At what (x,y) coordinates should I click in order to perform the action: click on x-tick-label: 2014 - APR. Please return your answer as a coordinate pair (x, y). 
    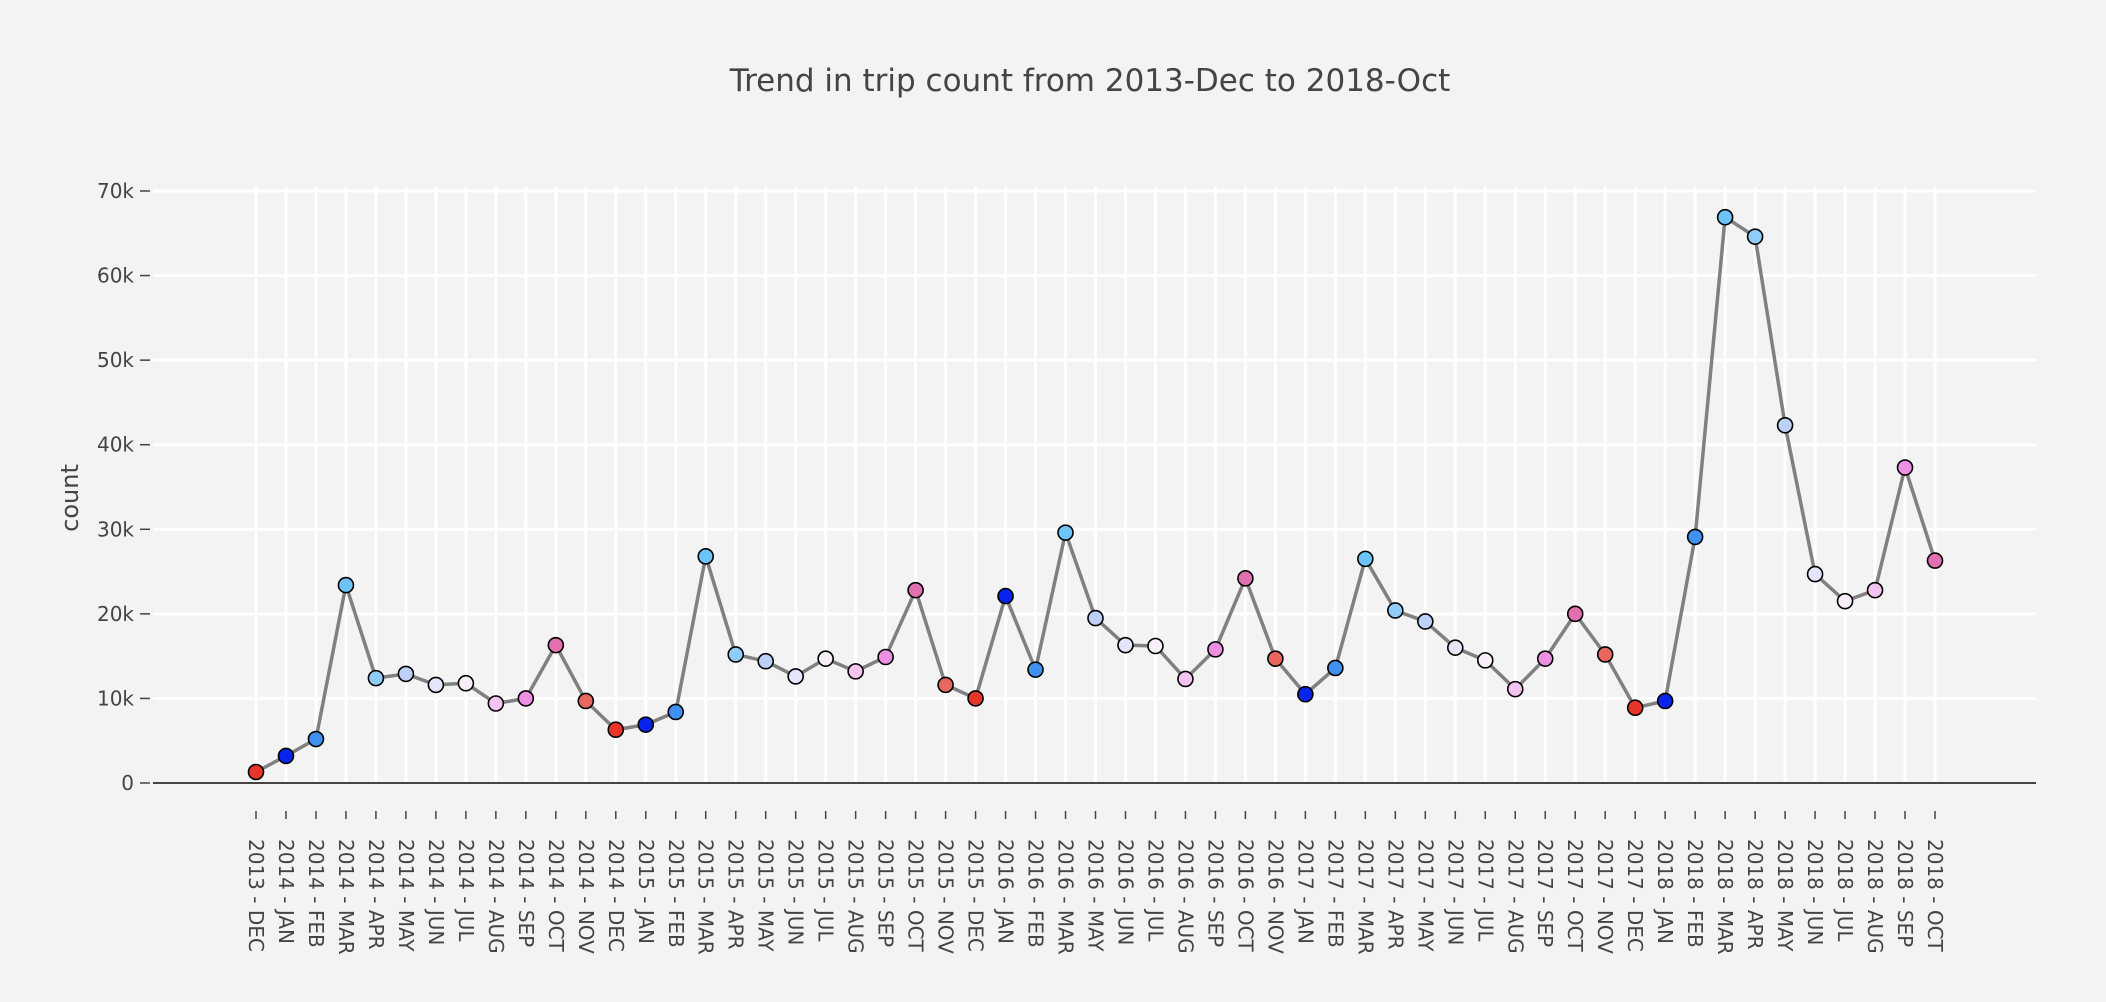
    Looking at the image, I should click on (376, 894).